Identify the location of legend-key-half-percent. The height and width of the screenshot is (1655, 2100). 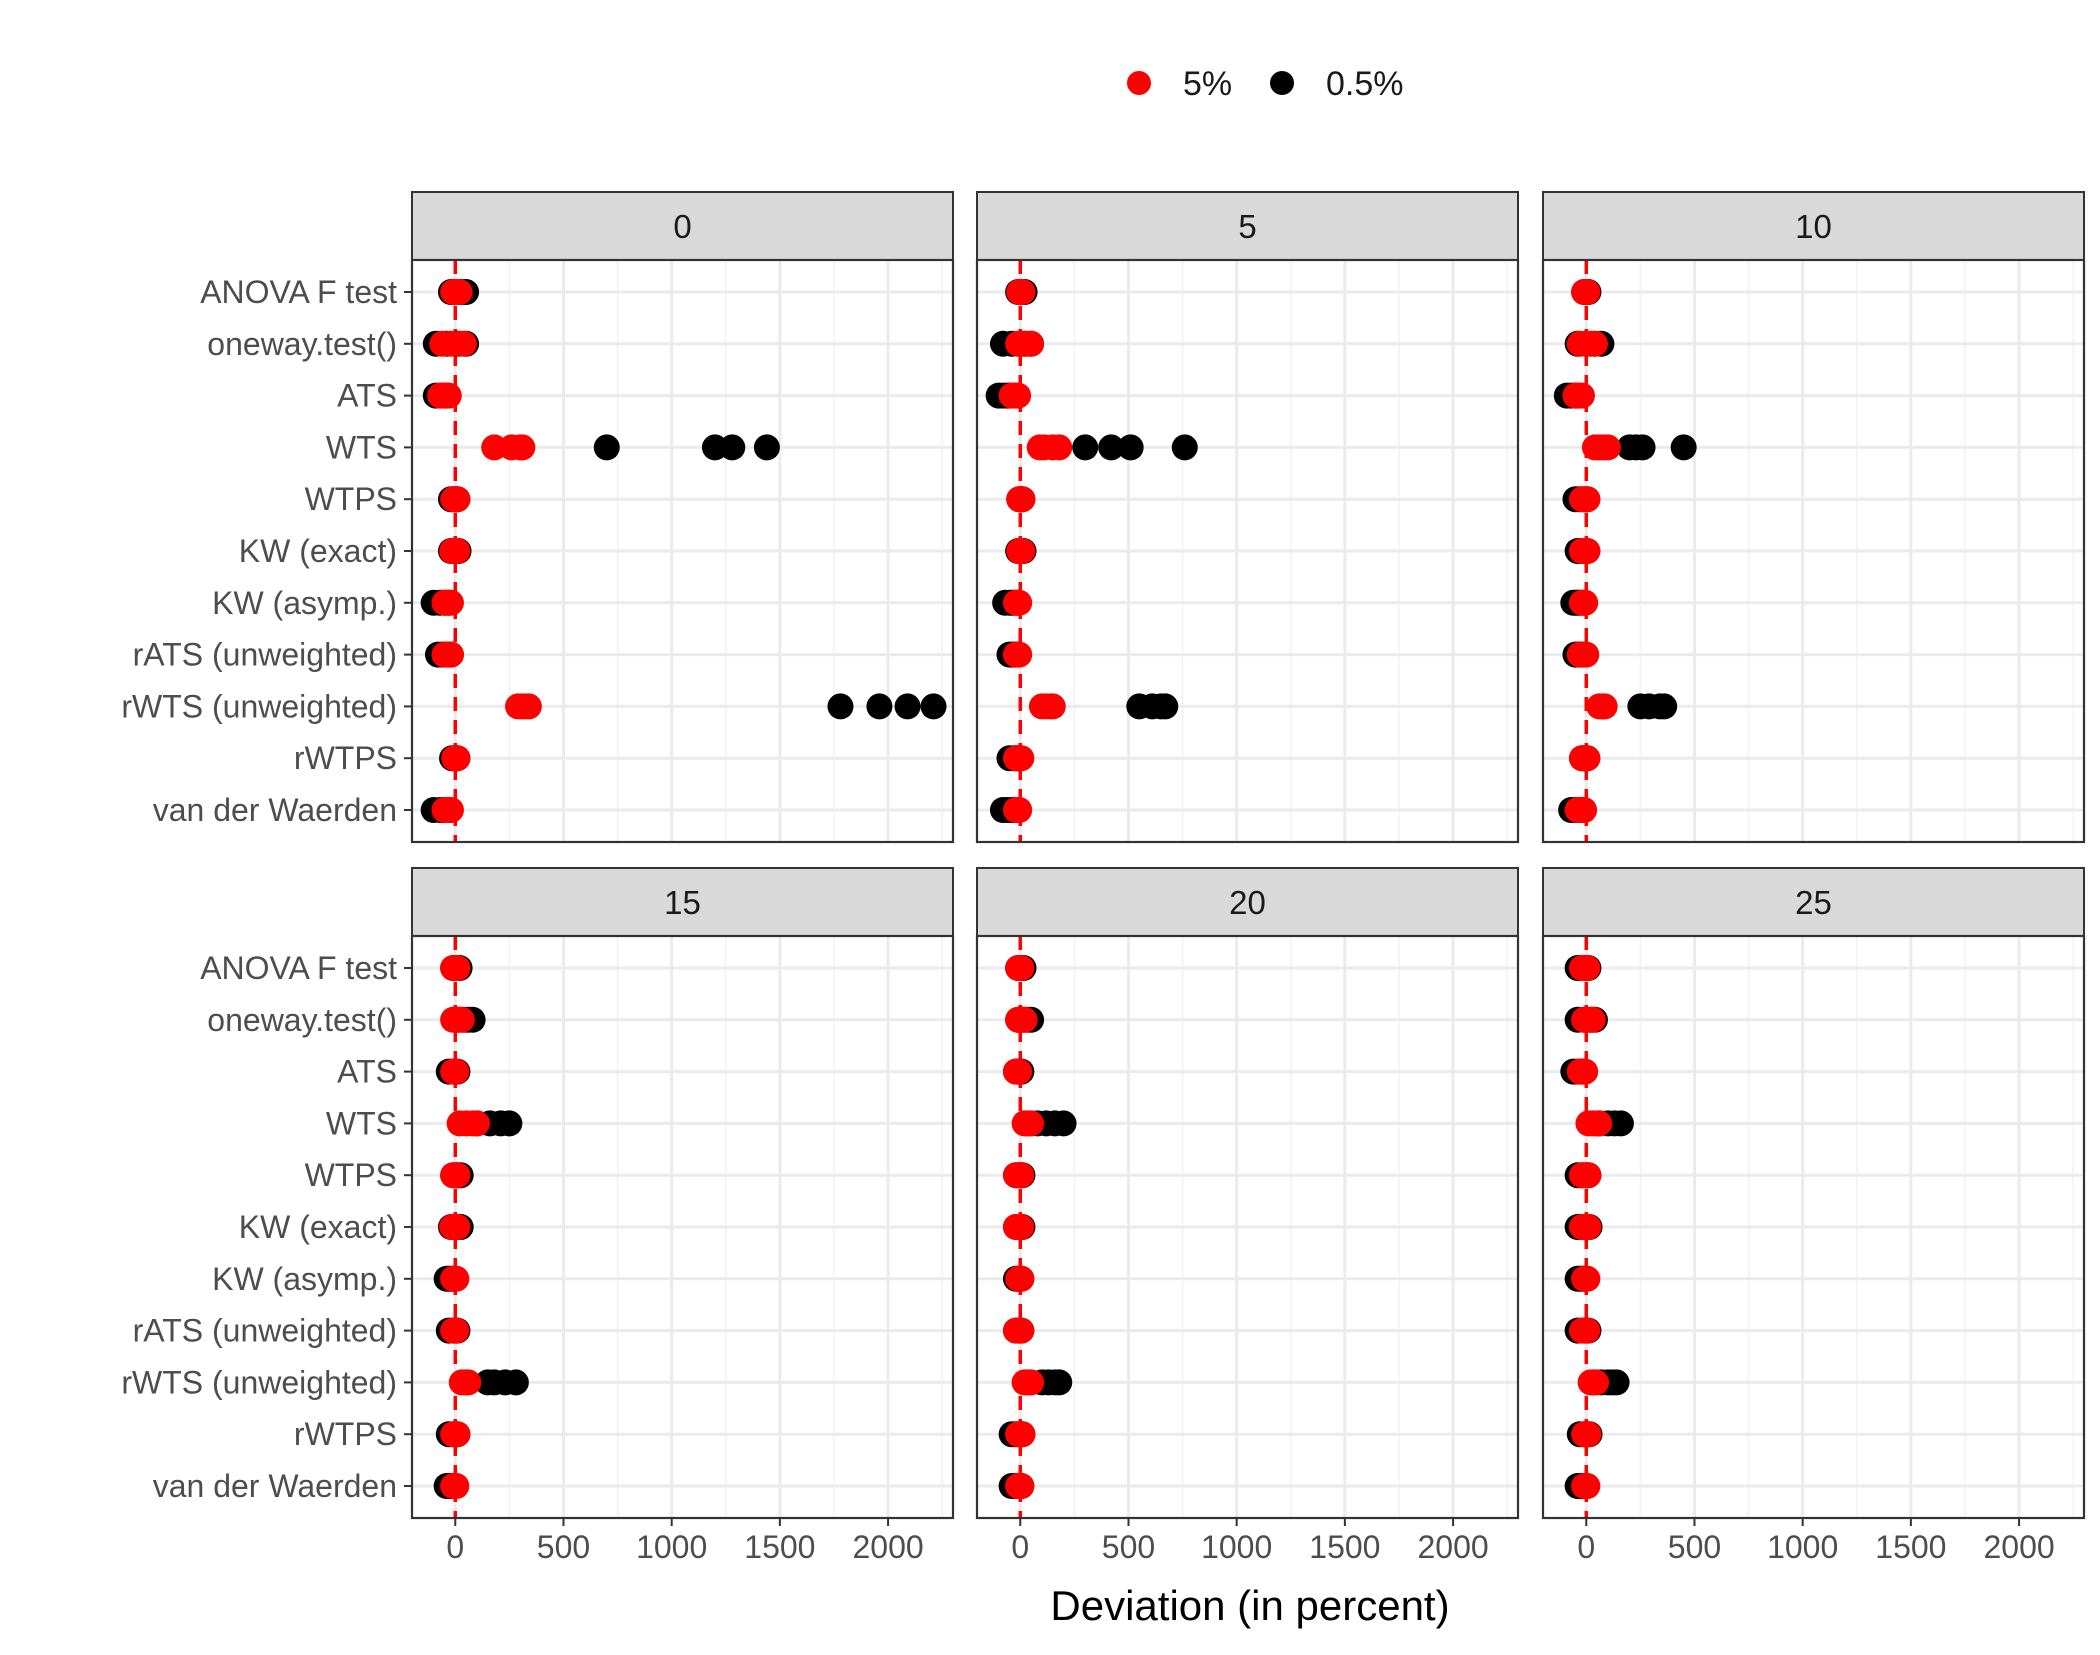
(1282, 83).